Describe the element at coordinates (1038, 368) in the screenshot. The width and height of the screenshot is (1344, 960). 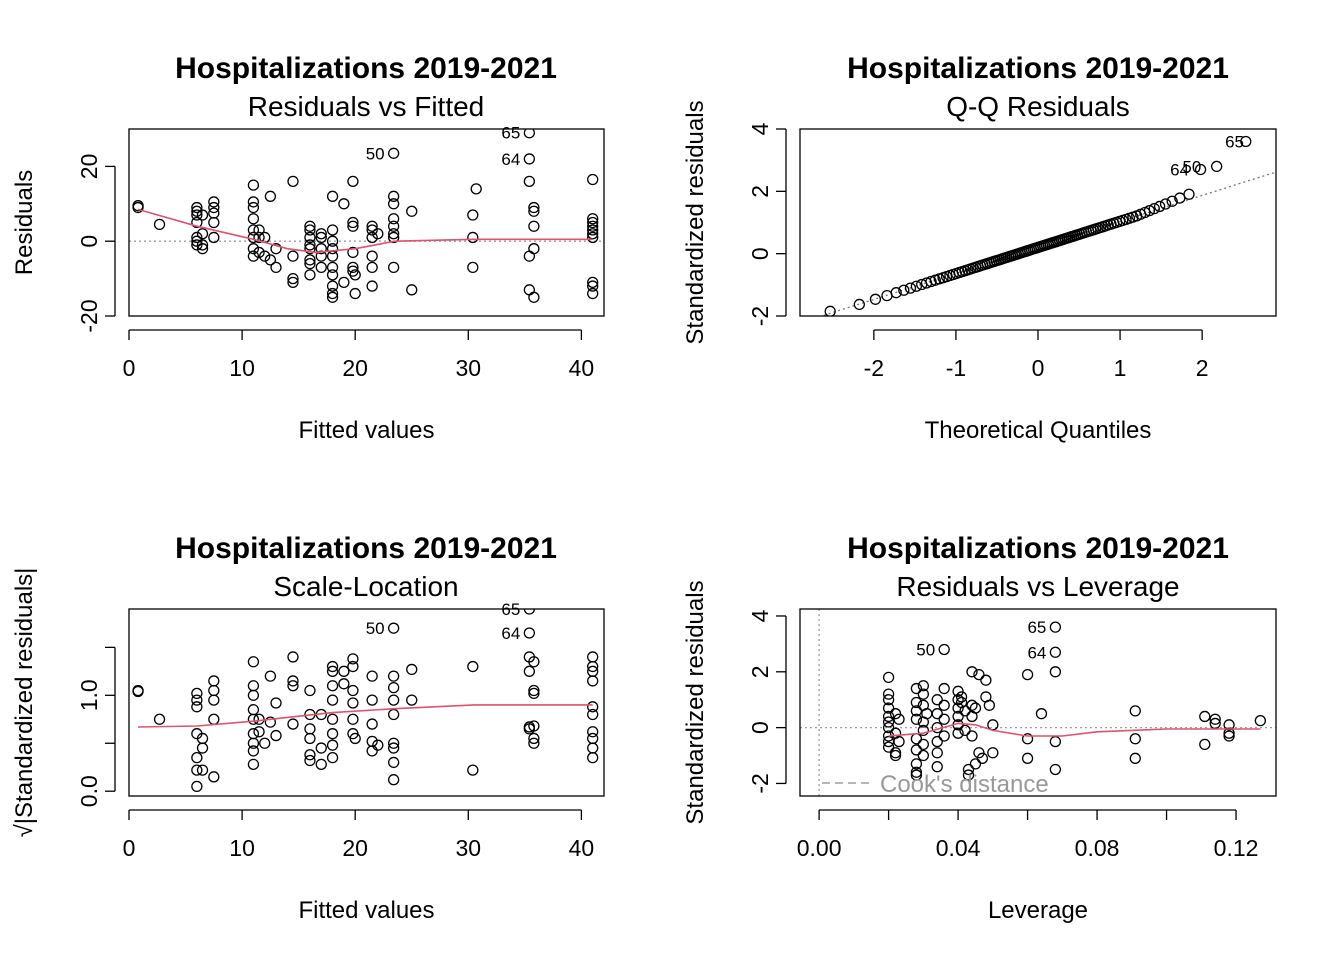
I see `x-tick-label: 0` at that location.